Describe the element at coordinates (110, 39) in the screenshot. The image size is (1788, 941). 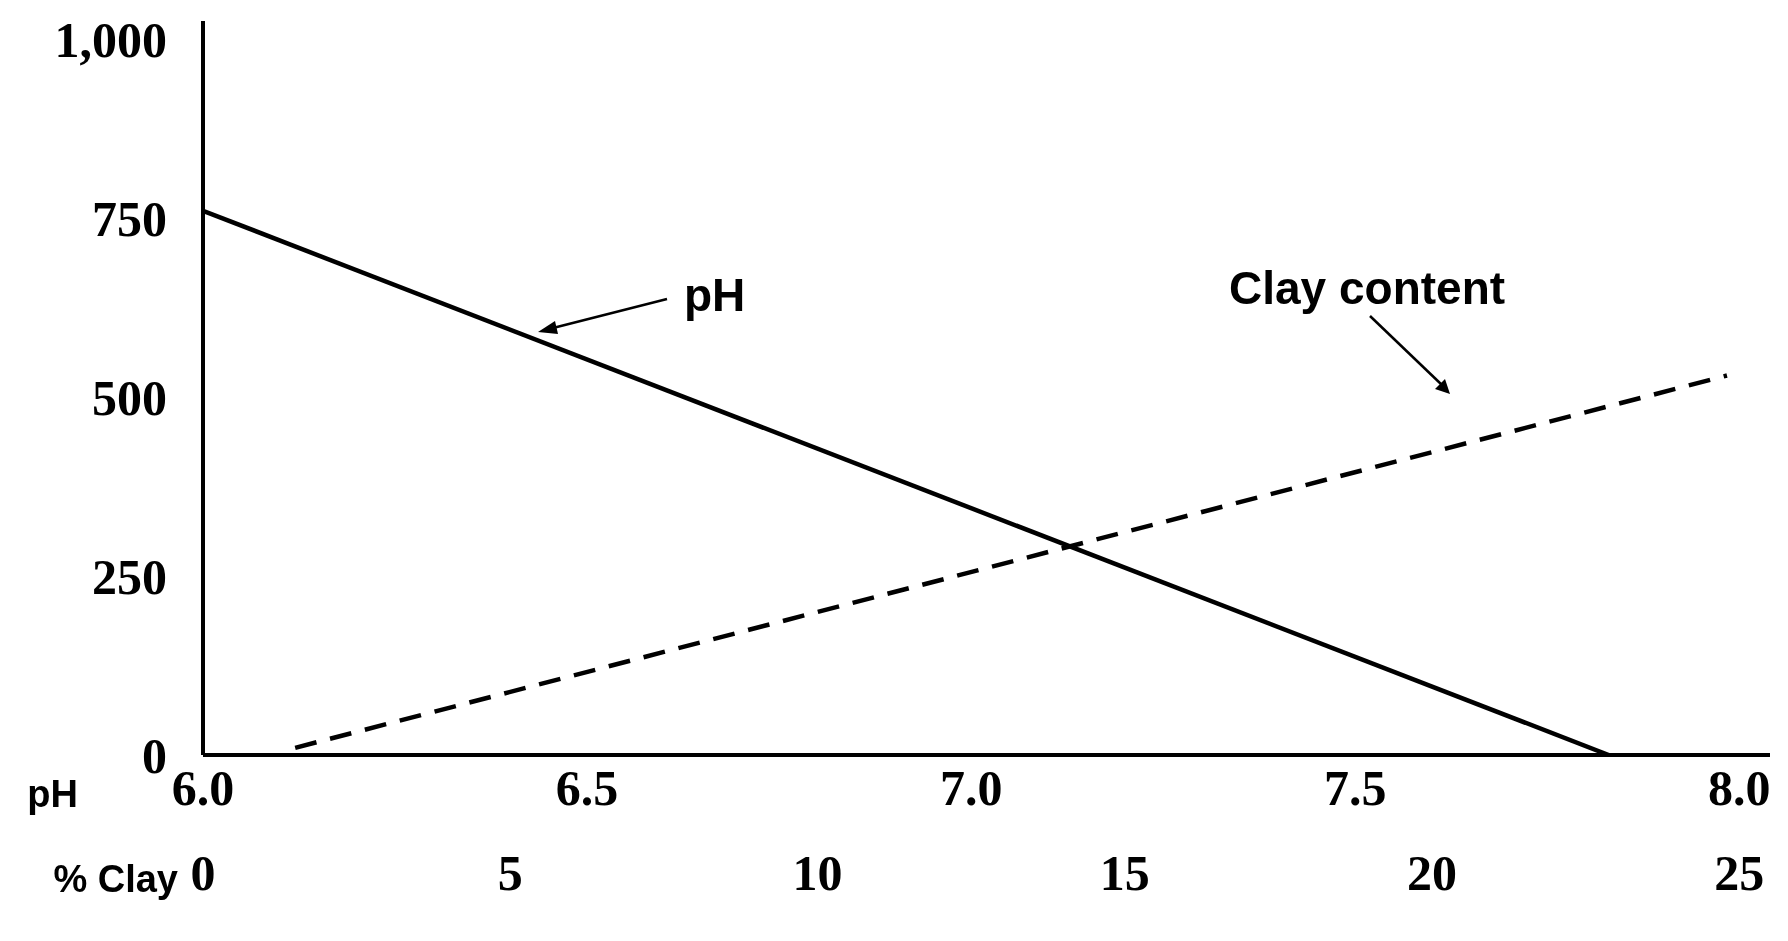
I see `y-tick-label: 1,000` at that location.